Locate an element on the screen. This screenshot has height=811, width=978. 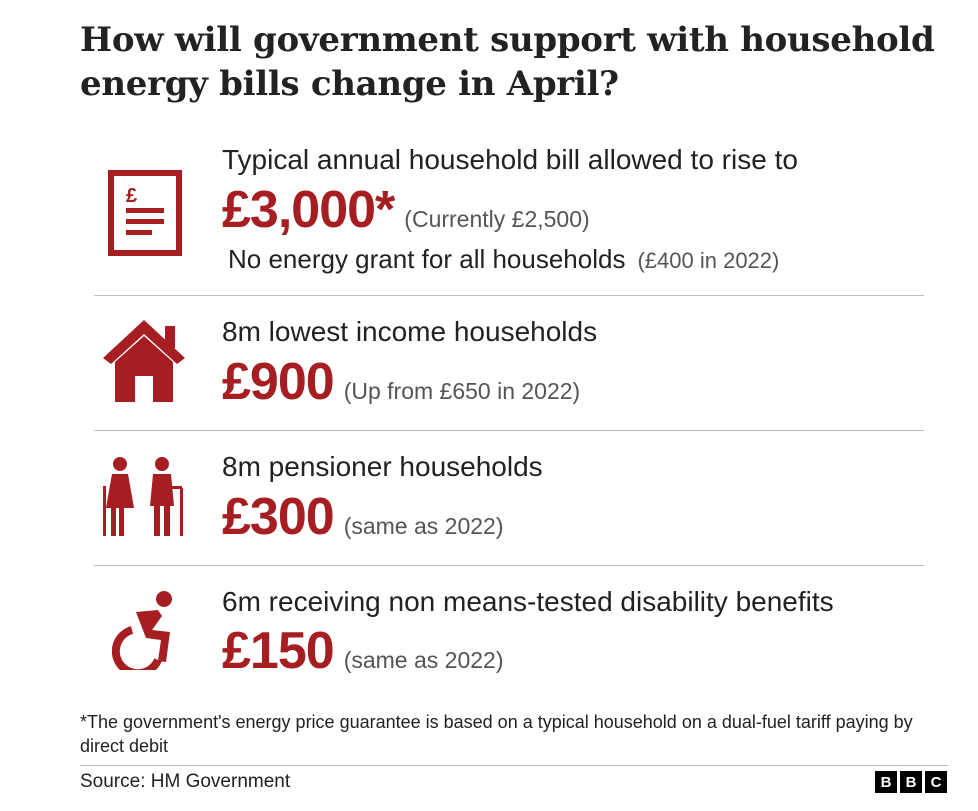
house-icon is located at coordinates (144, 361).